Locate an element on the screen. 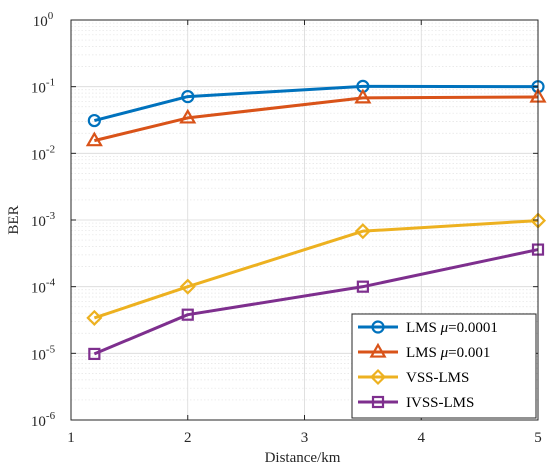  y-tick-label: 10⁻⁴ is located at coordinates (43, 287).